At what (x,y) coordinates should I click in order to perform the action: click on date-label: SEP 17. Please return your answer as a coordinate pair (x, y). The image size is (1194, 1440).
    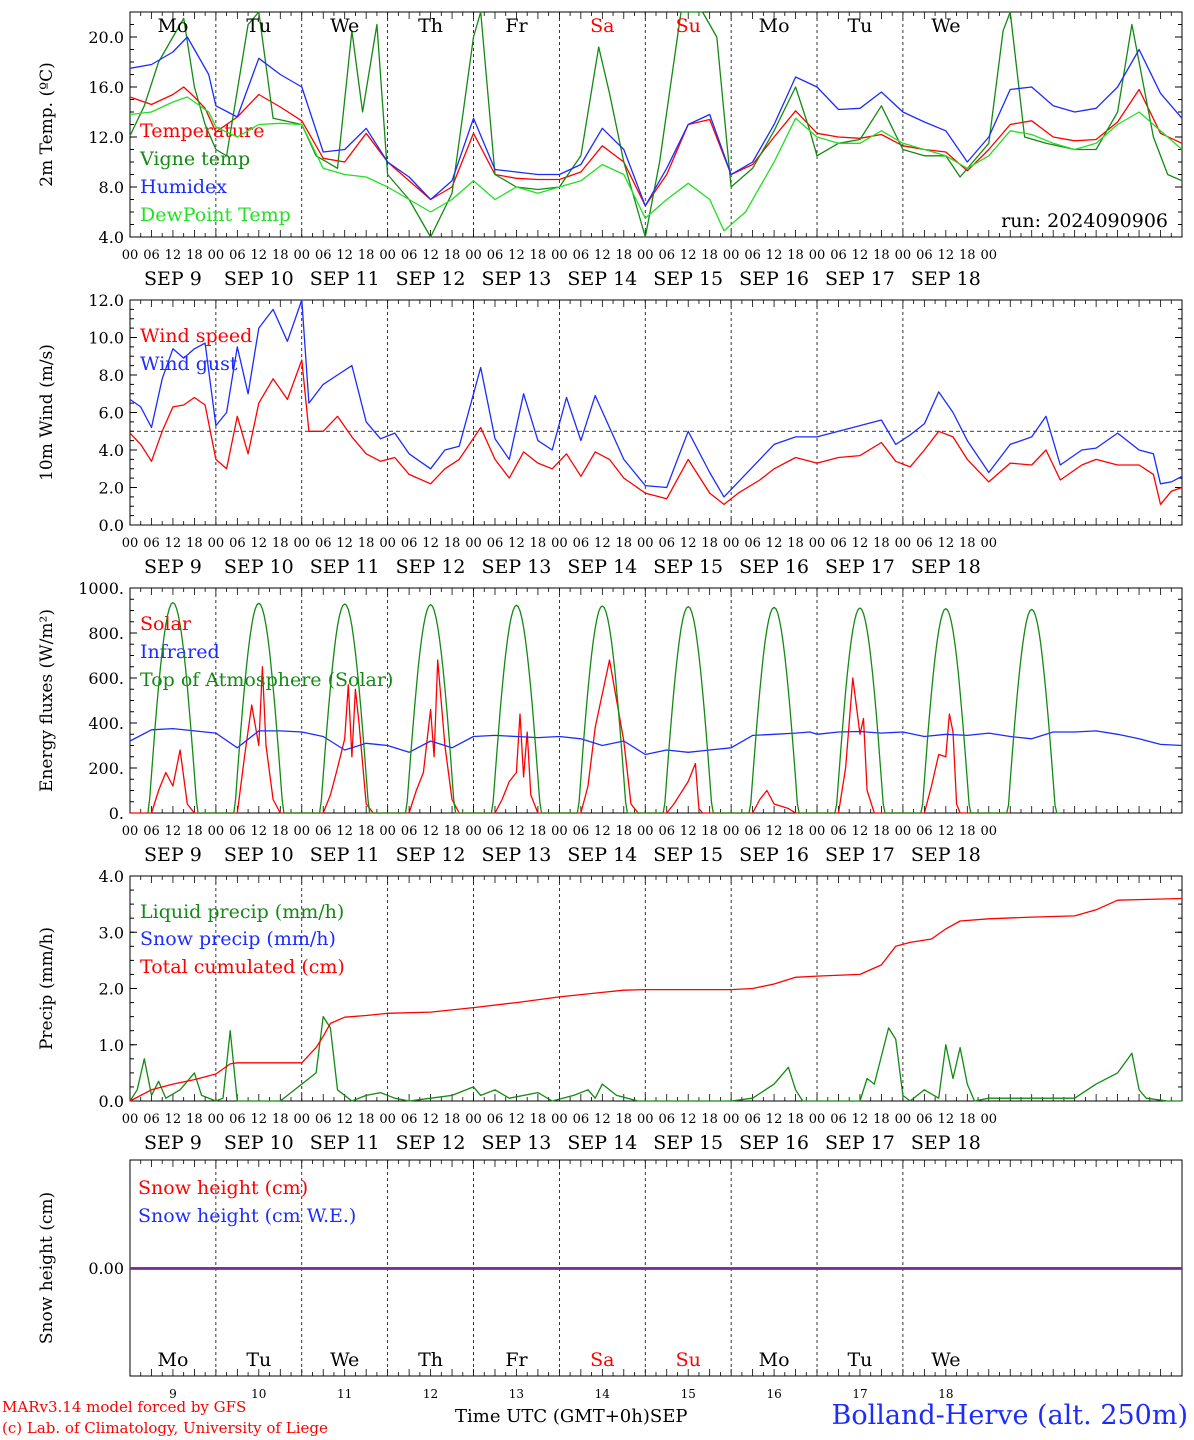
    Looking at the image, I should click on (860, 855).